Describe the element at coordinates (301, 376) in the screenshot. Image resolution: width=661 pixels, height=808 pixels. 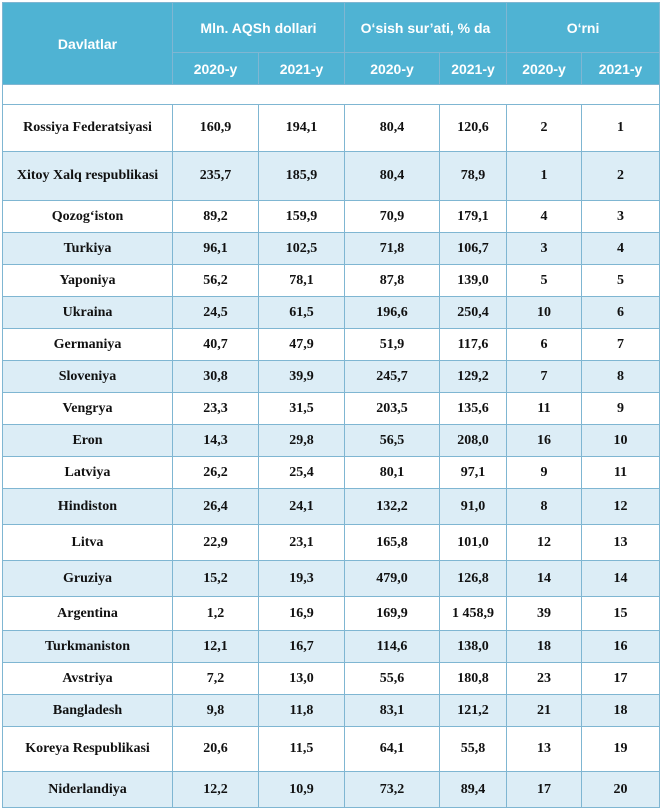
I see `value-2021-cell: 39,9` at that location.